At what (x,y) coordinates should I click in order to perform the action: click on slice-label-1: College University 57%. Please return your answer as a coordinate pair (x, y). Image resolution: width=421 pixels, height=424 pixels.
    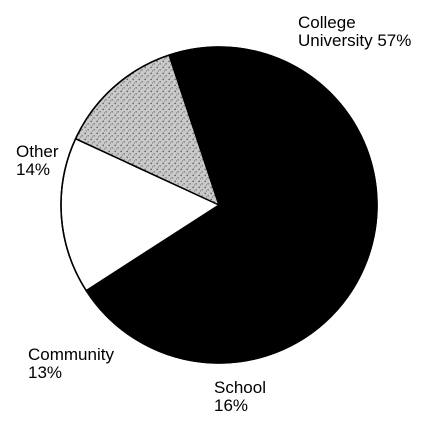
    Looking at the image, I should click on (354, 31).